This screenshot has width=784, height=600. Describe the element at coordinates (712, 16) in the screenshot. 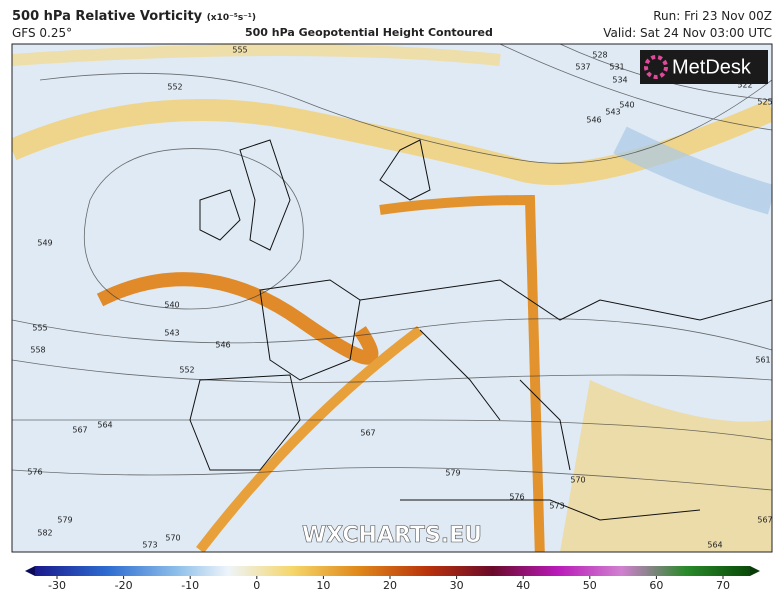

I see `run: Run: Fri 23 Nov 00Z` at that location.